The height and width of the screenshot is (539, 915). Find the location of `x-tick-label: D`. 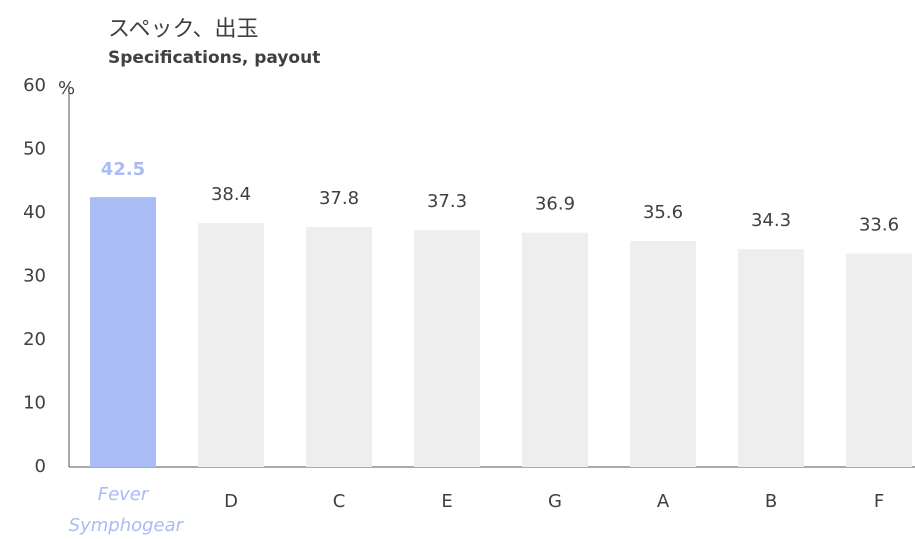

x-tick-label: D is located at coordinates (231, 501).